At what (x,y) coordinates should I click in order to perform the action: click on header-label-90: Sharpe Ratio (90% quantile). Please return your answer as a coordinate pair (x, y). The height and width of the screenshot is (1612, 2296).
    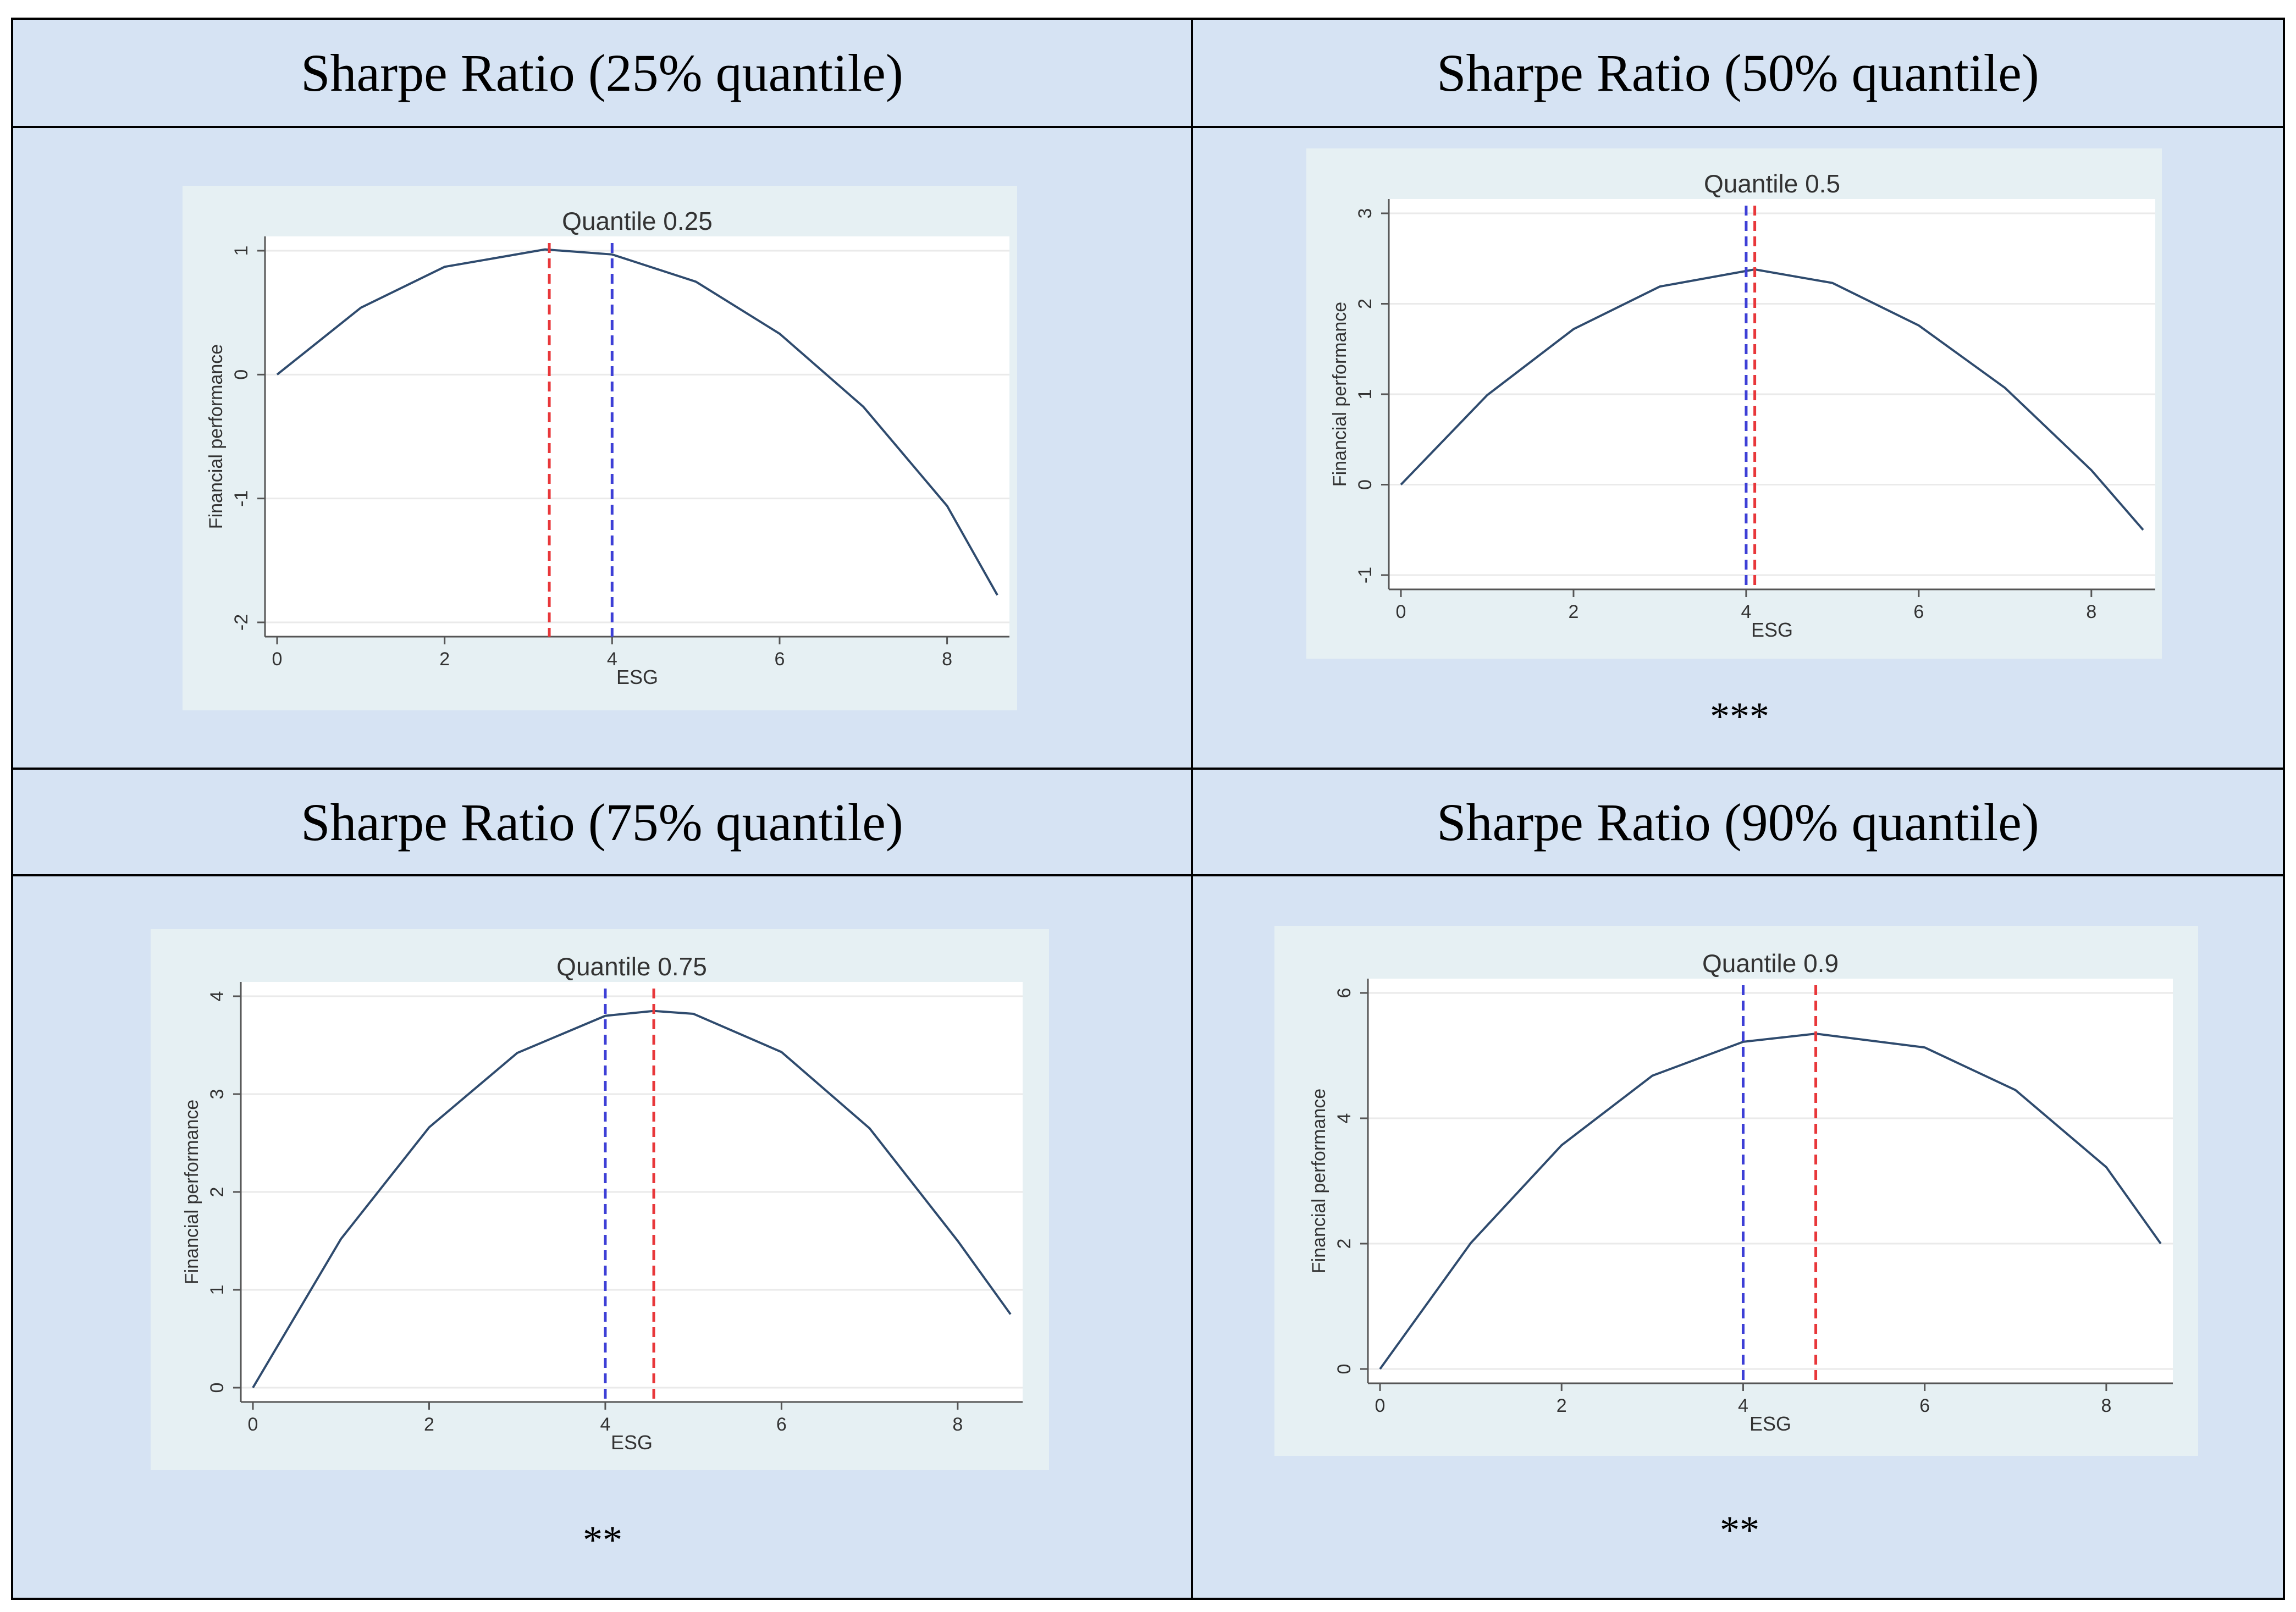
    Looking at the image, I should click on (1738, 822).